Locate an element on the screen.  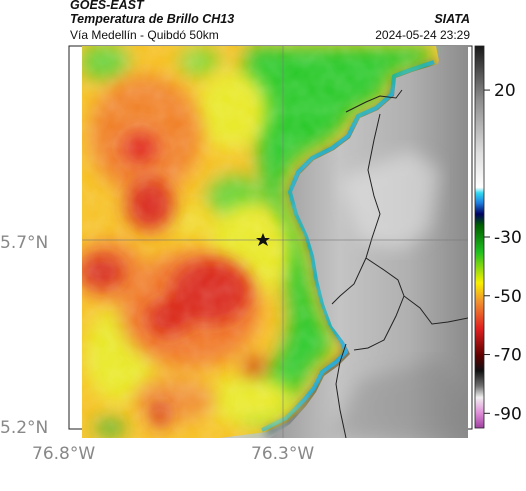
colorbar-tick-minus-90: -90 is located at coordinates (508, 414).